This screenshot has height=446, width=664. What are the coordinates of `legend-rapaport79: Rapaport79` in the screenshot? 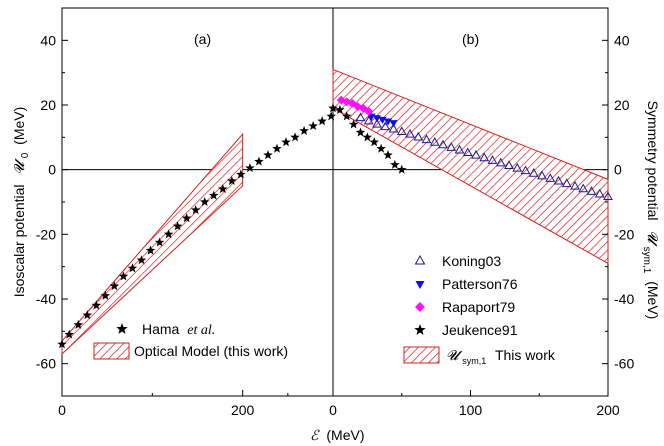 It's located at (478, 307).